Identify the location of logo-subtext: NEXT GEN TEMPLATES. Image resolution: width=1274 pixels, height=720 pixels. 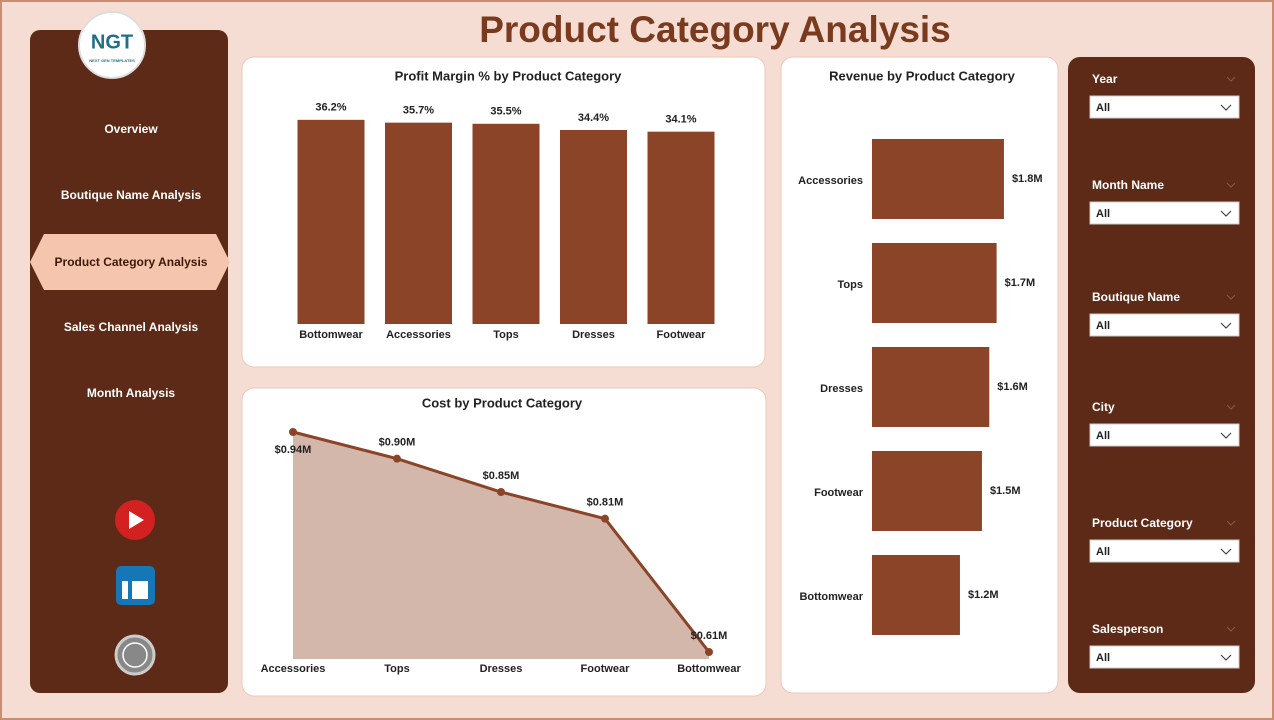
(112, 60).